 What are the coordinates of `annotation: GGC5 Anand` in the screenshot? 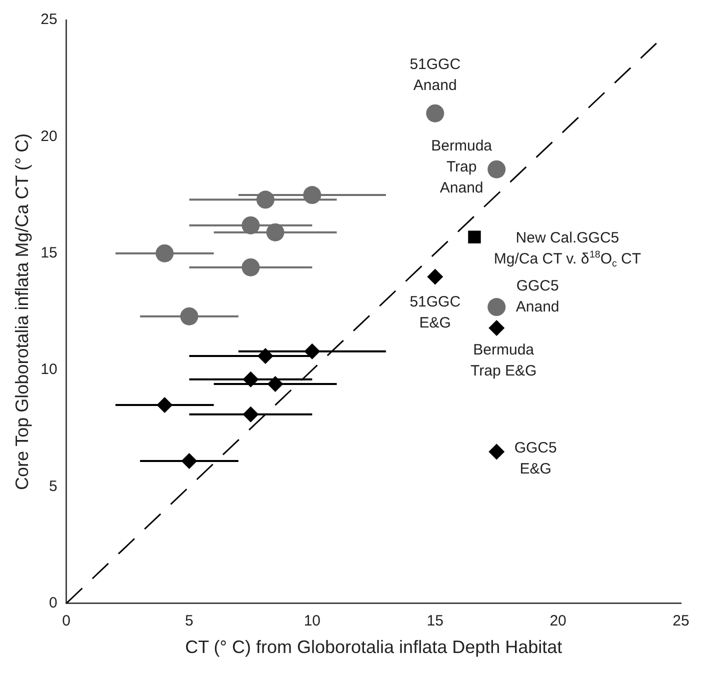 It's located at (538, 297).